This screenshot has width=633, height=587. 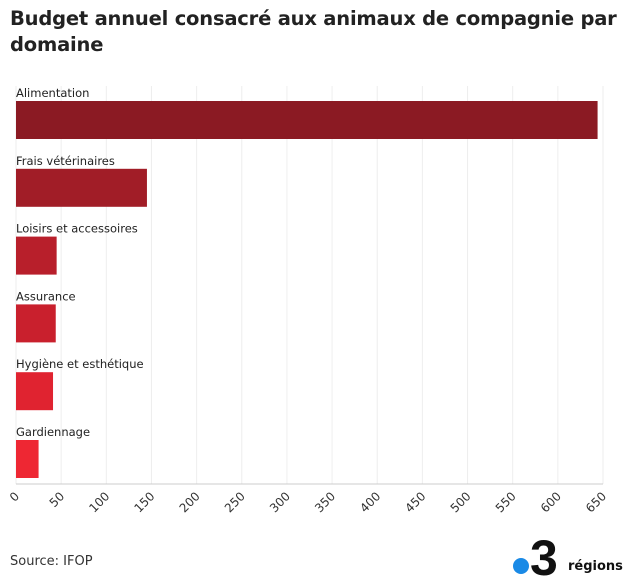 I want to click on category-label: Alimentation, so click(x=52, y=93).